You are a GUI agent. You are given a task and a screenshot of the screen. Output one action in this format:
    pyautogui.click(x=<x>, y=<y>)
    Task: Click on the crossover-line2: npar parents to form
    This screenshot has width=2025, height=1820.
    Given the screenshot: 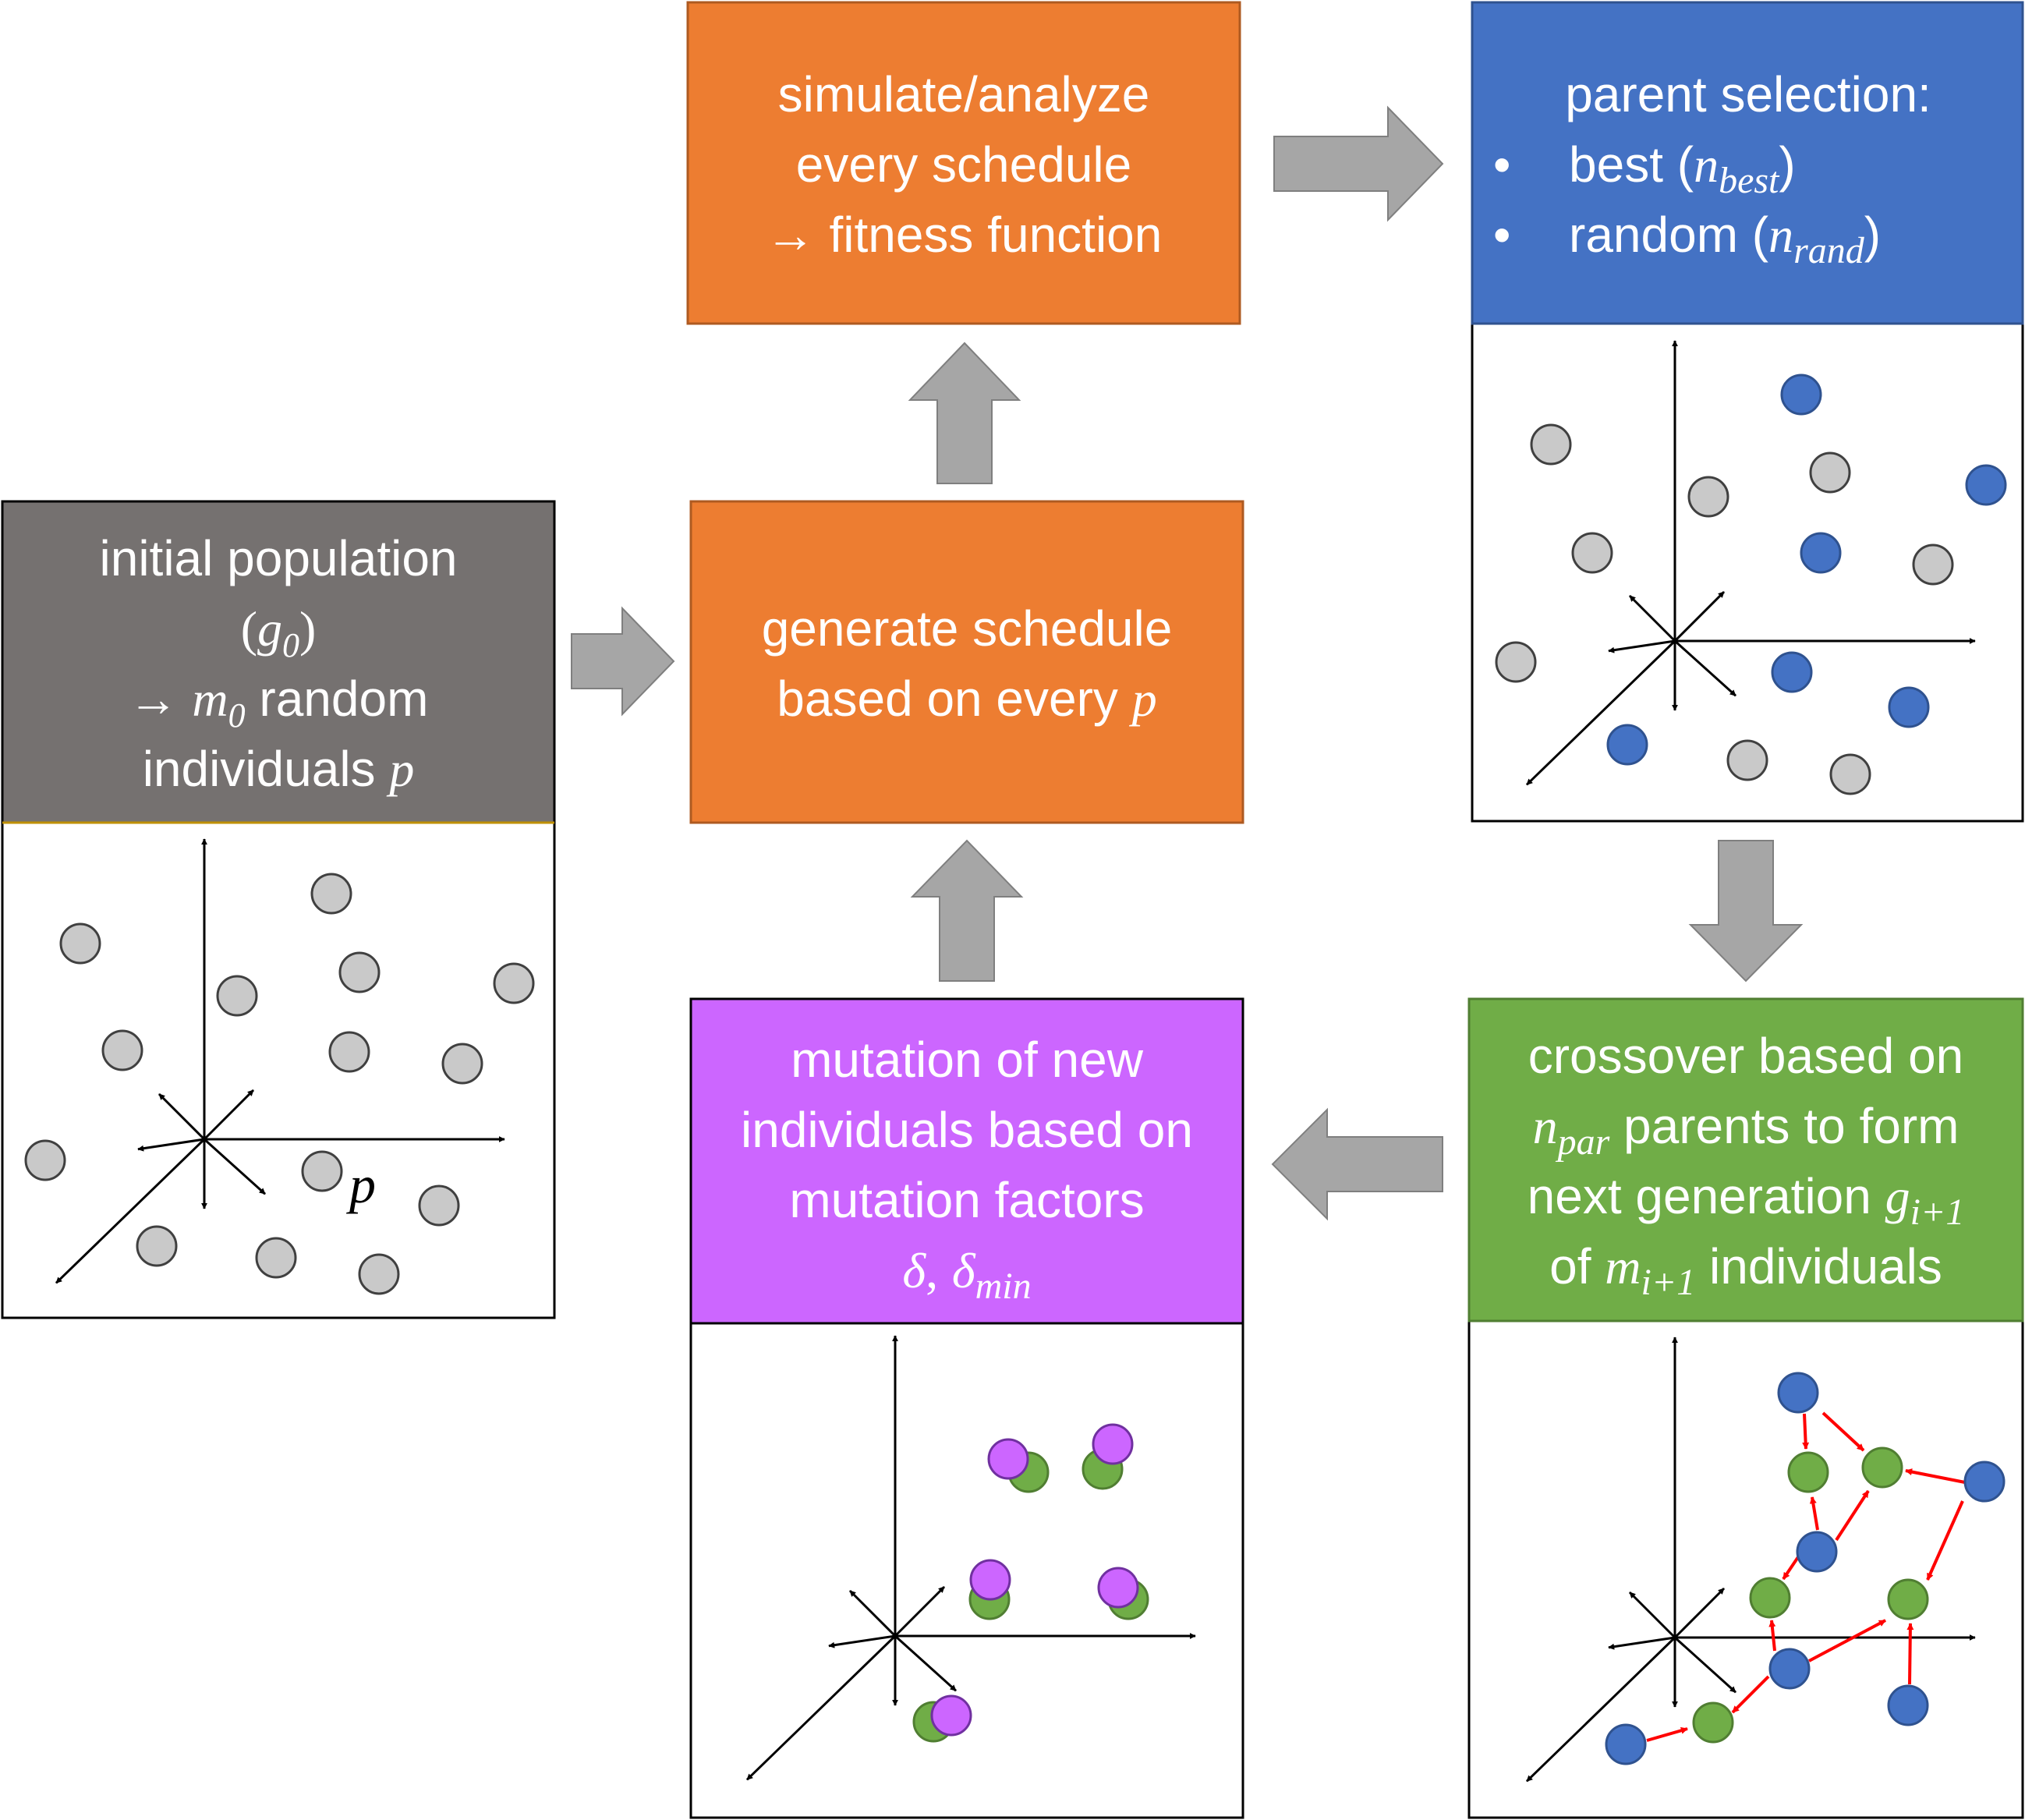 What is the action you would take?
    pyautogui.click(x=1746, y=1130)
    